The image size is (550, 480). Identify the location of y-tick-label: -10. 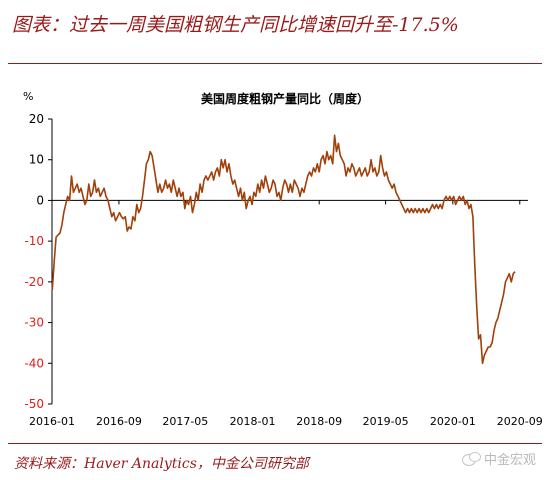
(34, 241).